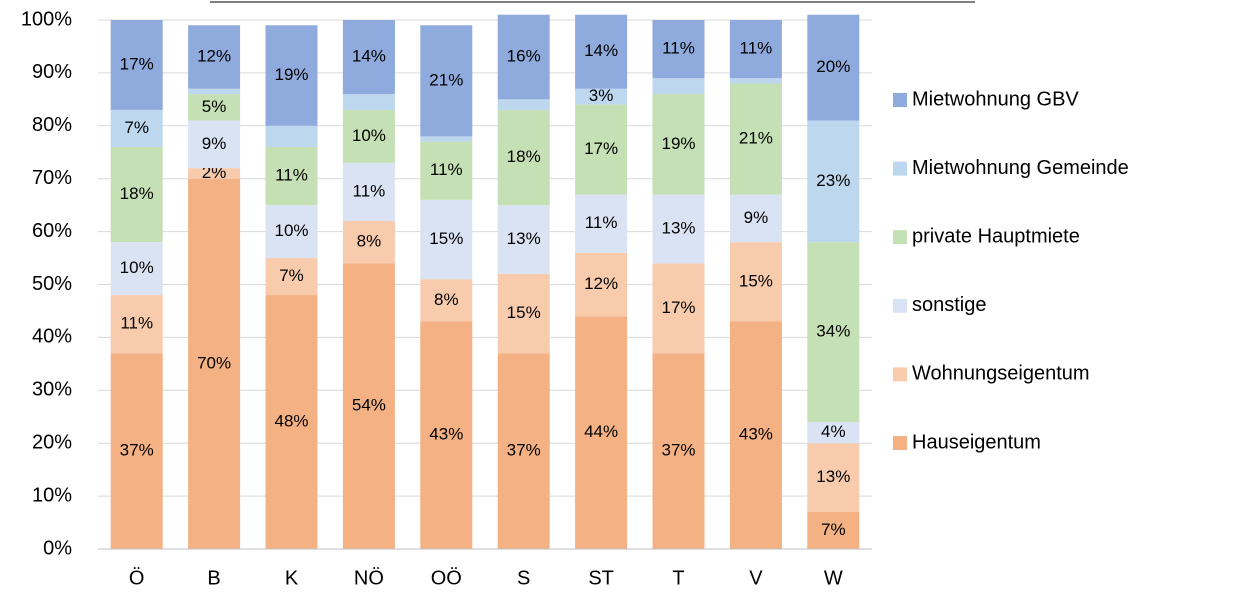 The image size is (1240, 598). I want to click on data-label: 4%, so click(833, 431).